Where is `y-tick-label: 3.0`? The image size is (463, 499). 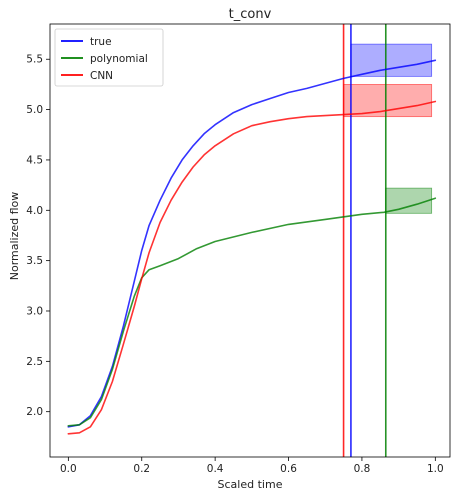
y-tick-label: 3.0 is located at coordinates (34, 311).